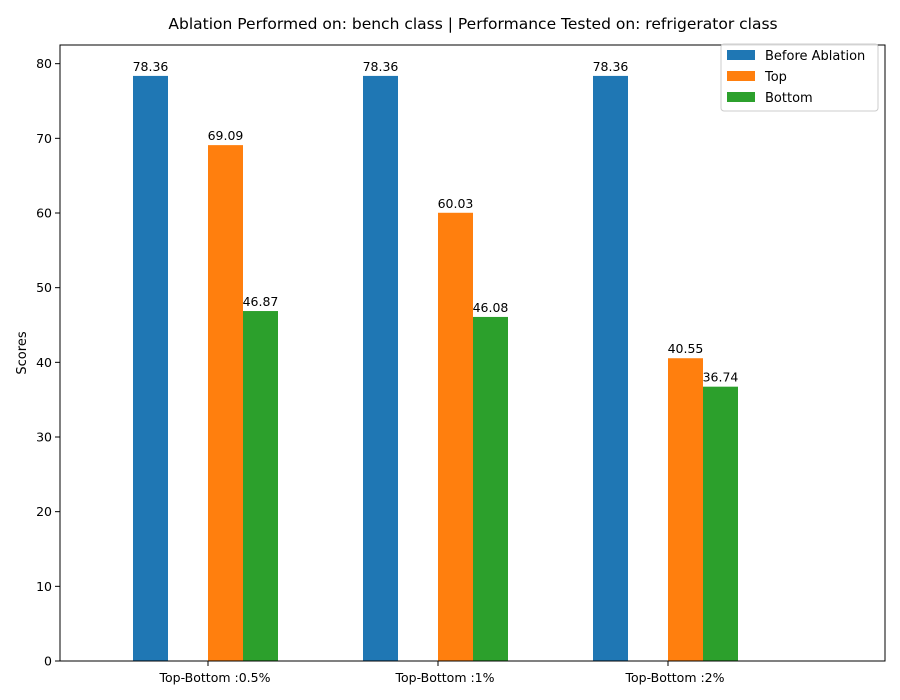  What do you see at coordinates (44, 362) in the screenshot?
I see `y-tick-label: 40` at bounding box center [44, 362].